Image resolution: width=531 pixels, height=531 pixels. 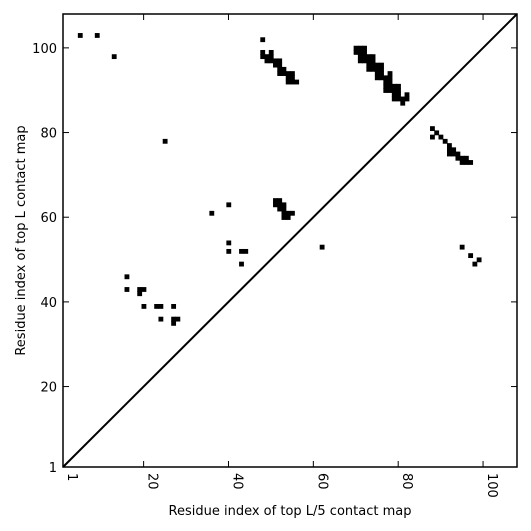 What do you see at coordinates (236, 481) in the screenshot?
I see `x-tick-label: 40` at bounding box center [236, 481].